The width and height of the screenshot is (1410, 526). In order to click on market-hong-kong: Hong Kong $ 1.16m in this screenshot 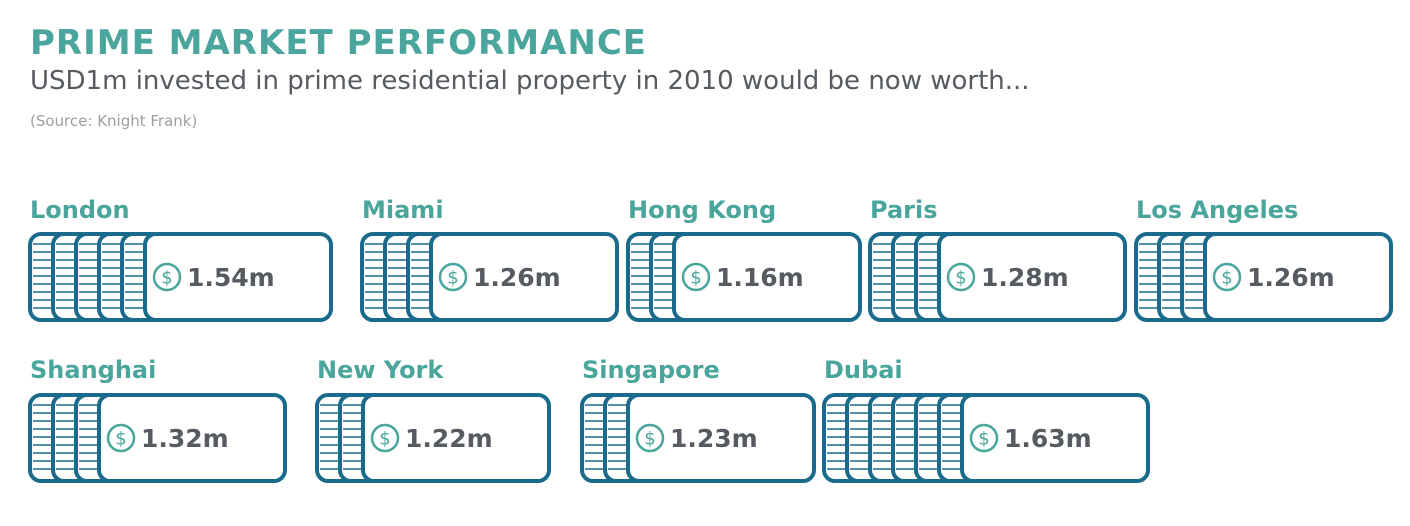, I will do `click(744, 259)`.